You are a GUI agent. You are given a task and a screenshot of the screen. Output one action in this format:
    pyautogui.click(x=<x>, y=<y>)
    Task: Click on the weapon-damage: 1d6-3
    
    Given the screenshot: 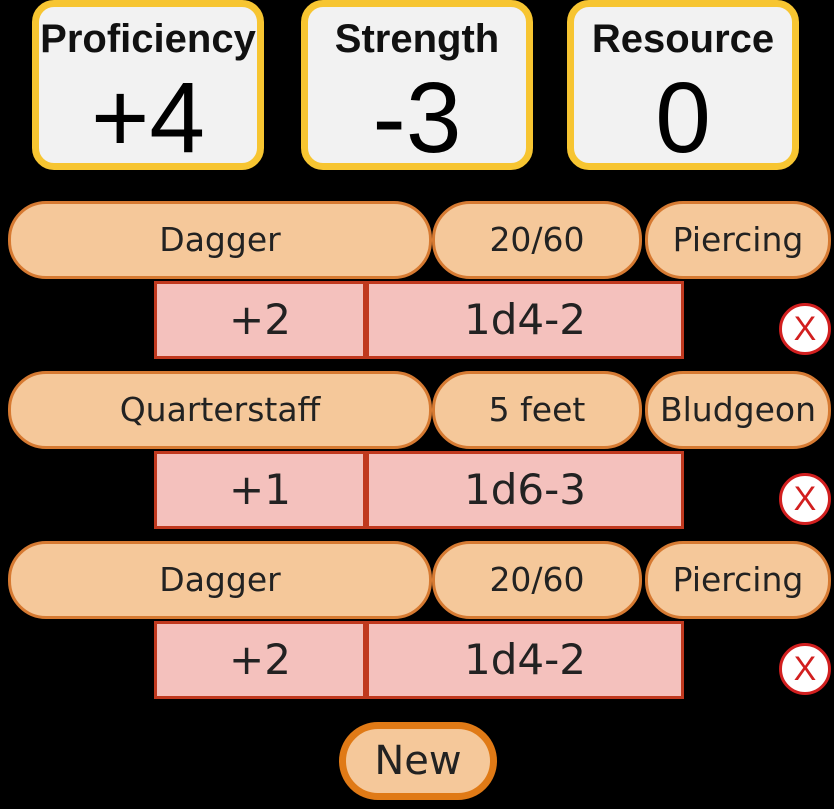 What is the action you would take?
    pyautogui.click(x=525, y=490)
    